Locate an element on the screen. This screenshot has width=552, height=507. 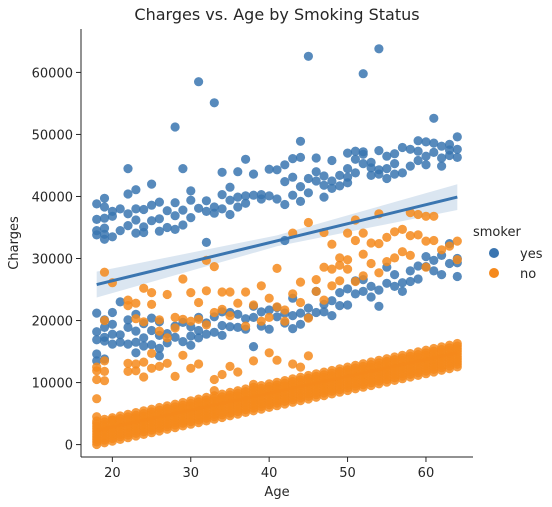
legend: smoker yes no is located at coordinates (508, 253).